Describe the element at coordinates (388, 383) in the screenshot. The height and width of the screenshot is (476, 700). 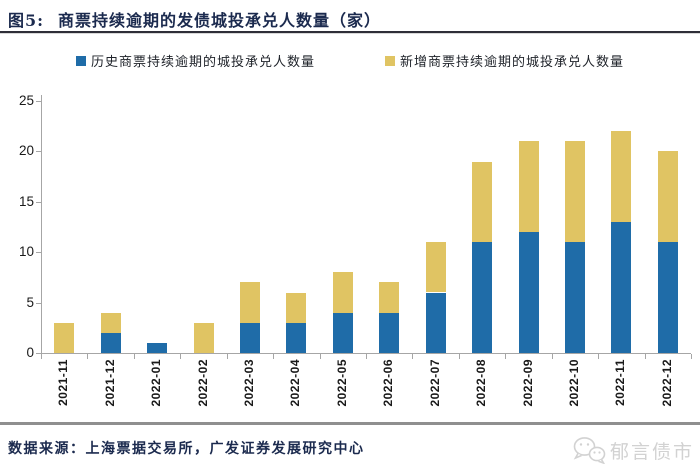
I see `x-tick-label-text: 2022-06` at that location.